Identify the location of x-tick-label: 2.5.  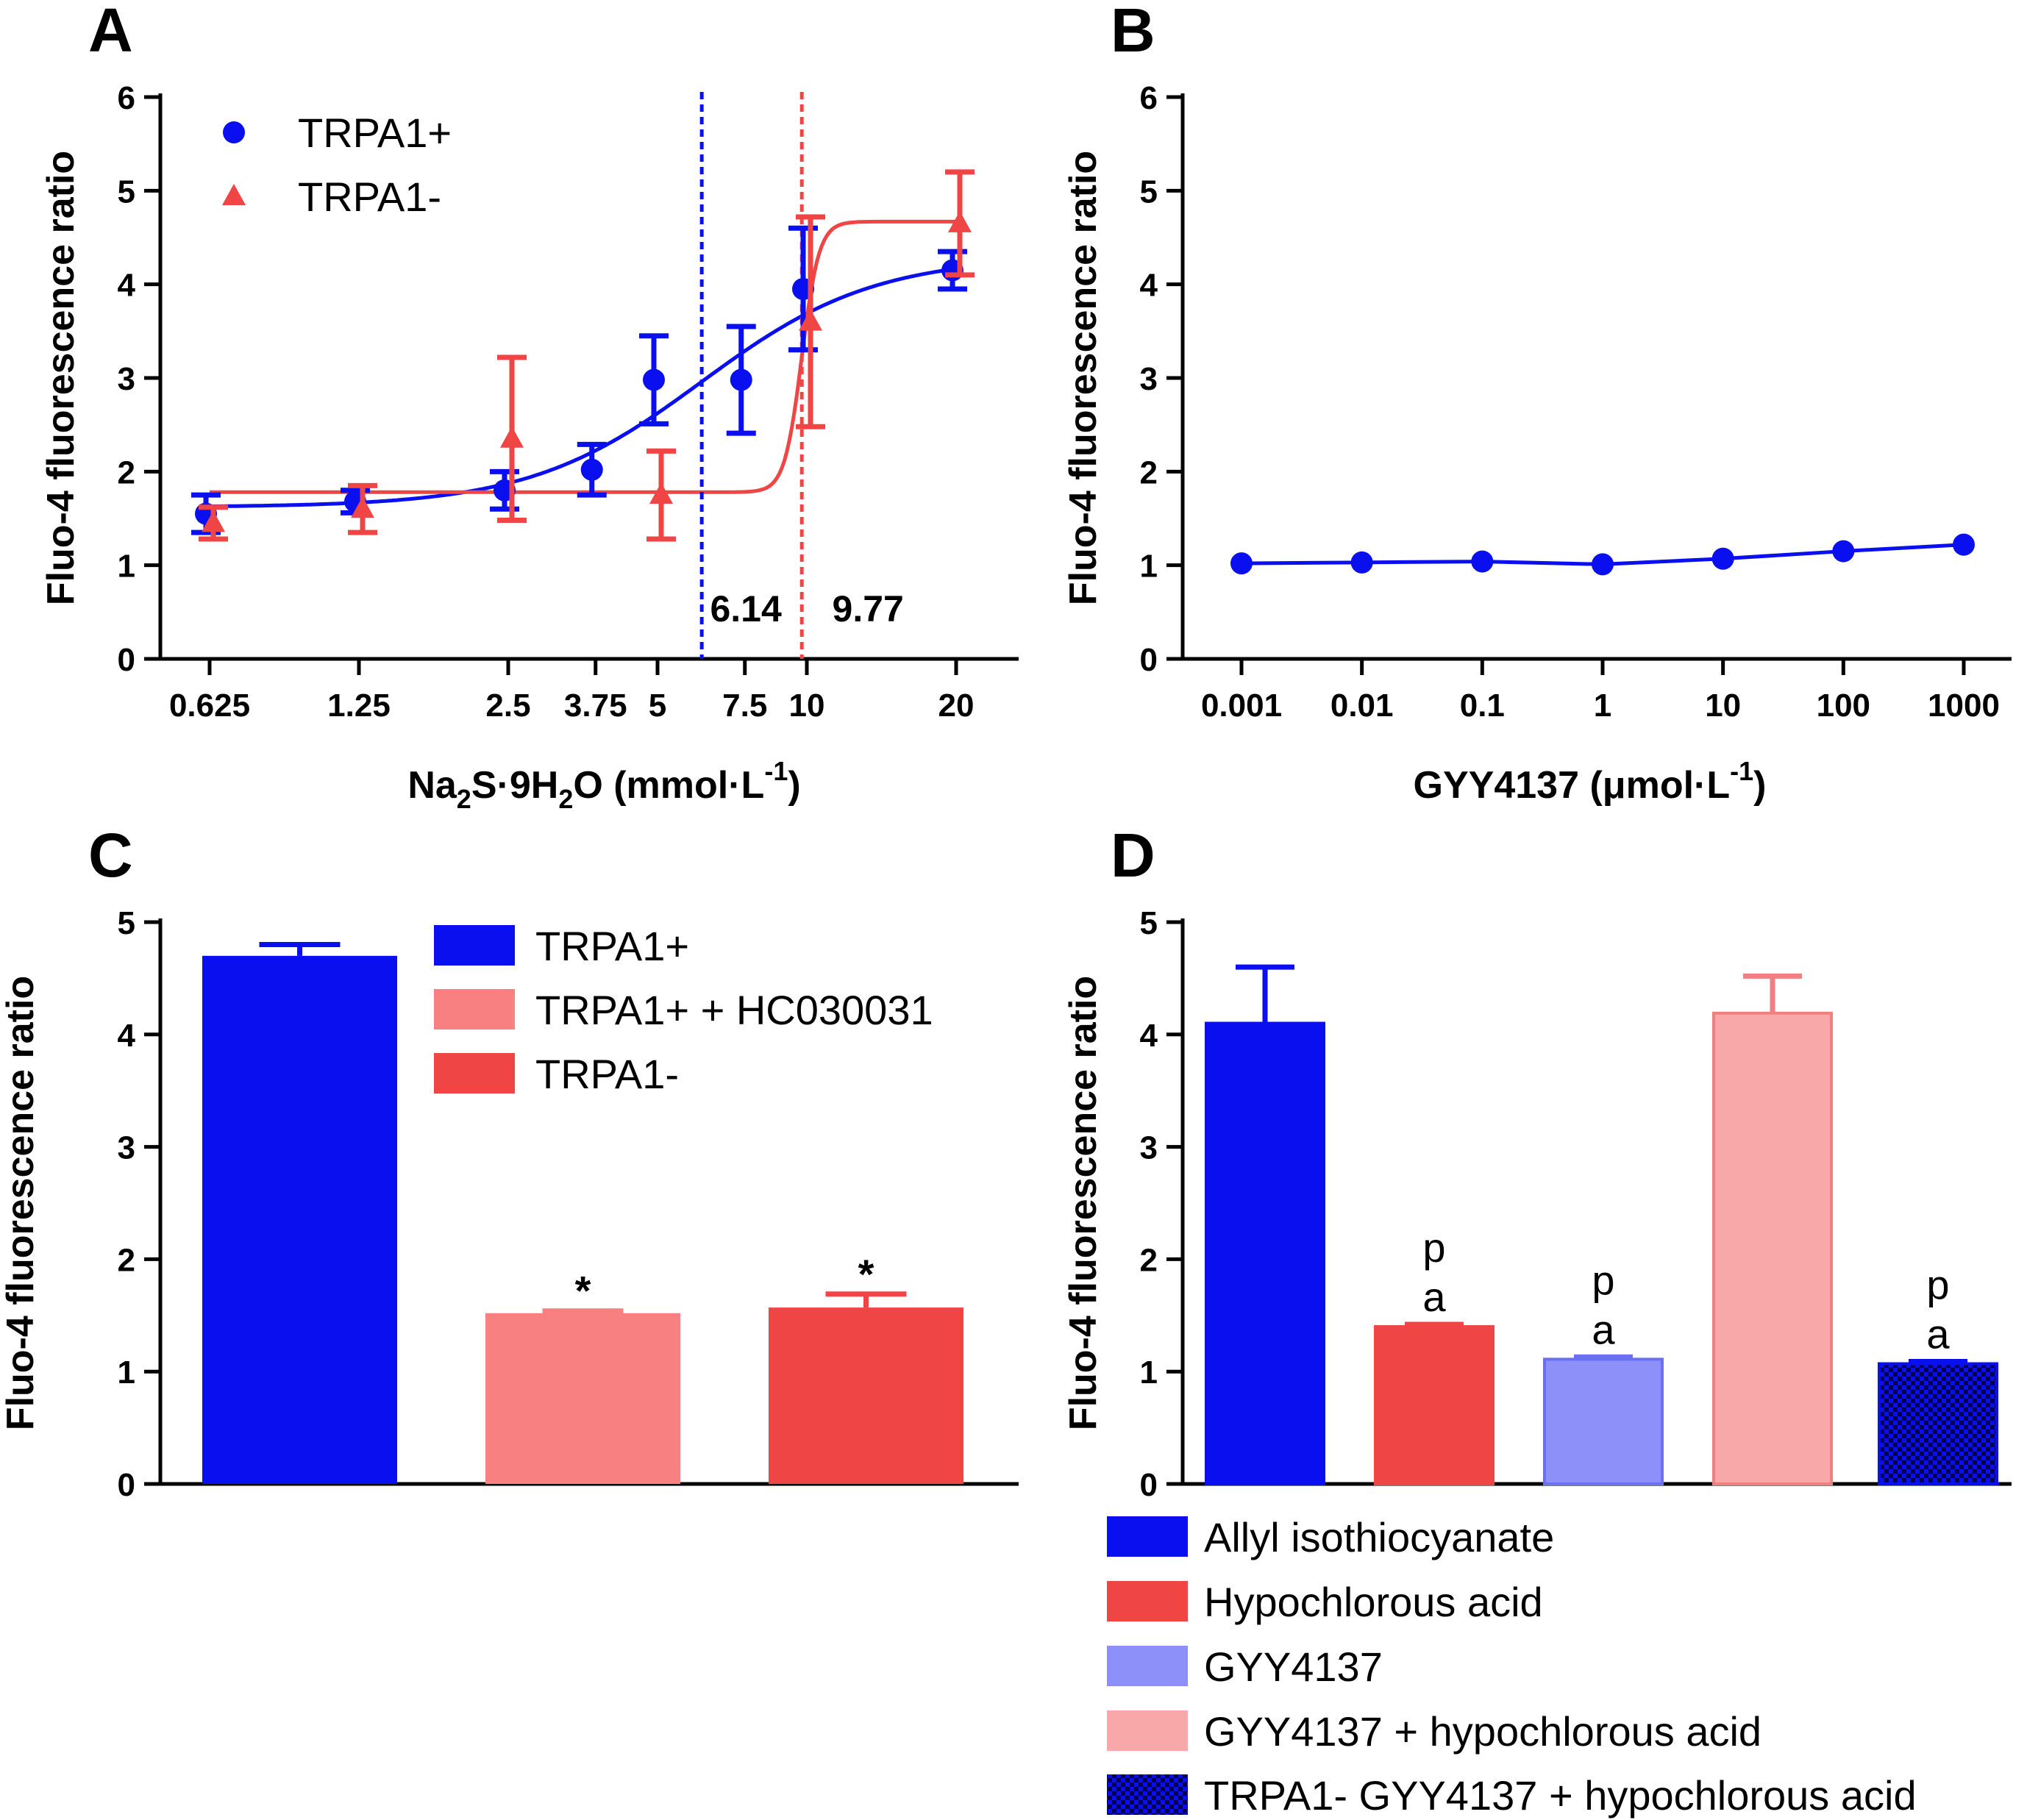
(507, 706).